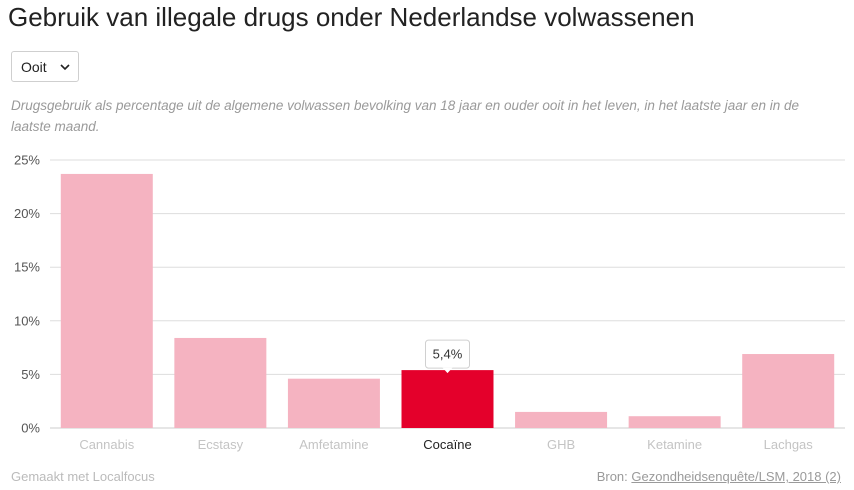 The width and height of the screenshot is (854, 490). What do you see at coordinates (83, 476) in the screenshot?
I see `made-with-credit: Gemaakt met Localfocus` at bounding box center [83, 476].